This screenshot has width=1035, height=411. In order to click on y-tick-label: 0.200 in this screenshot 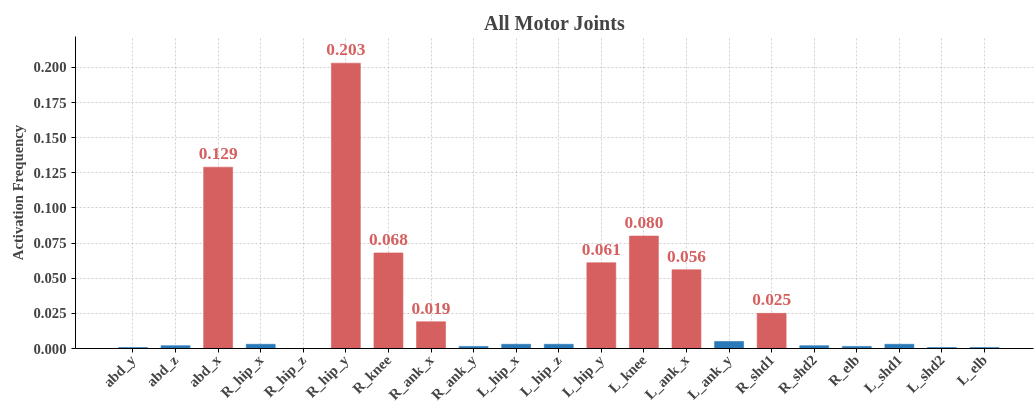, I will do `click(50, 67)`.